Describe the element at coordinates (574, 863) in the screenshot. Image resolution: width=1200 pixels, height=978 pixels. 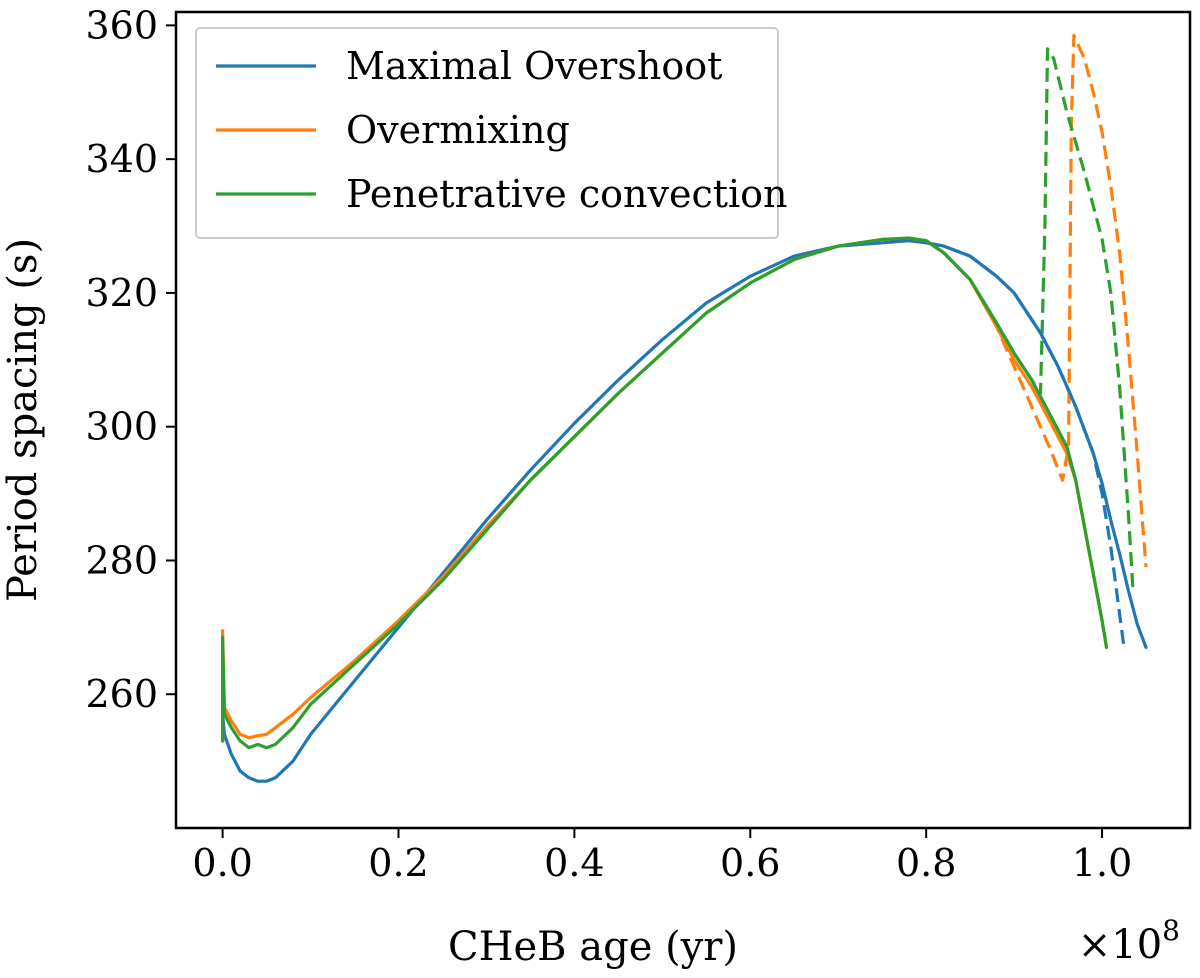
I see `x-tick-label: 0.4` at that location.